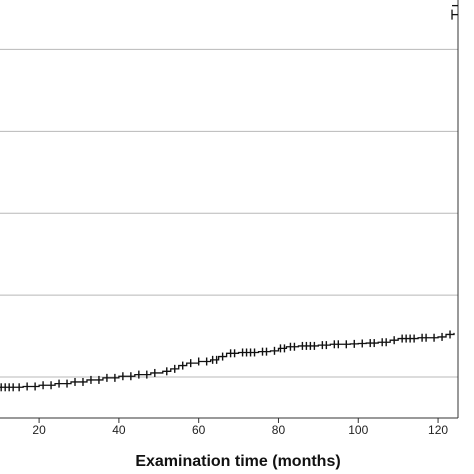 The image size is (474, 474). Describe the element at coordinates (279, 430) in the screenshot. I see `x-tick-label: 80` at that location.